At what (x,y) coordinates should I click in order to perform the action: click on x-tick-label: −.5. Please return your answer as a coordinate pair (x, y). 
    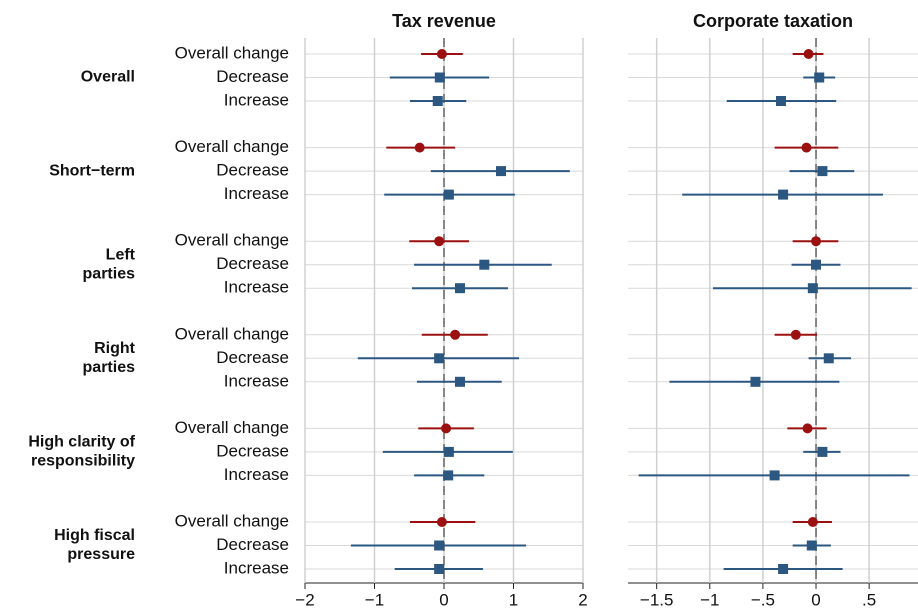
    Looking at the image, I should click on (763, 599).